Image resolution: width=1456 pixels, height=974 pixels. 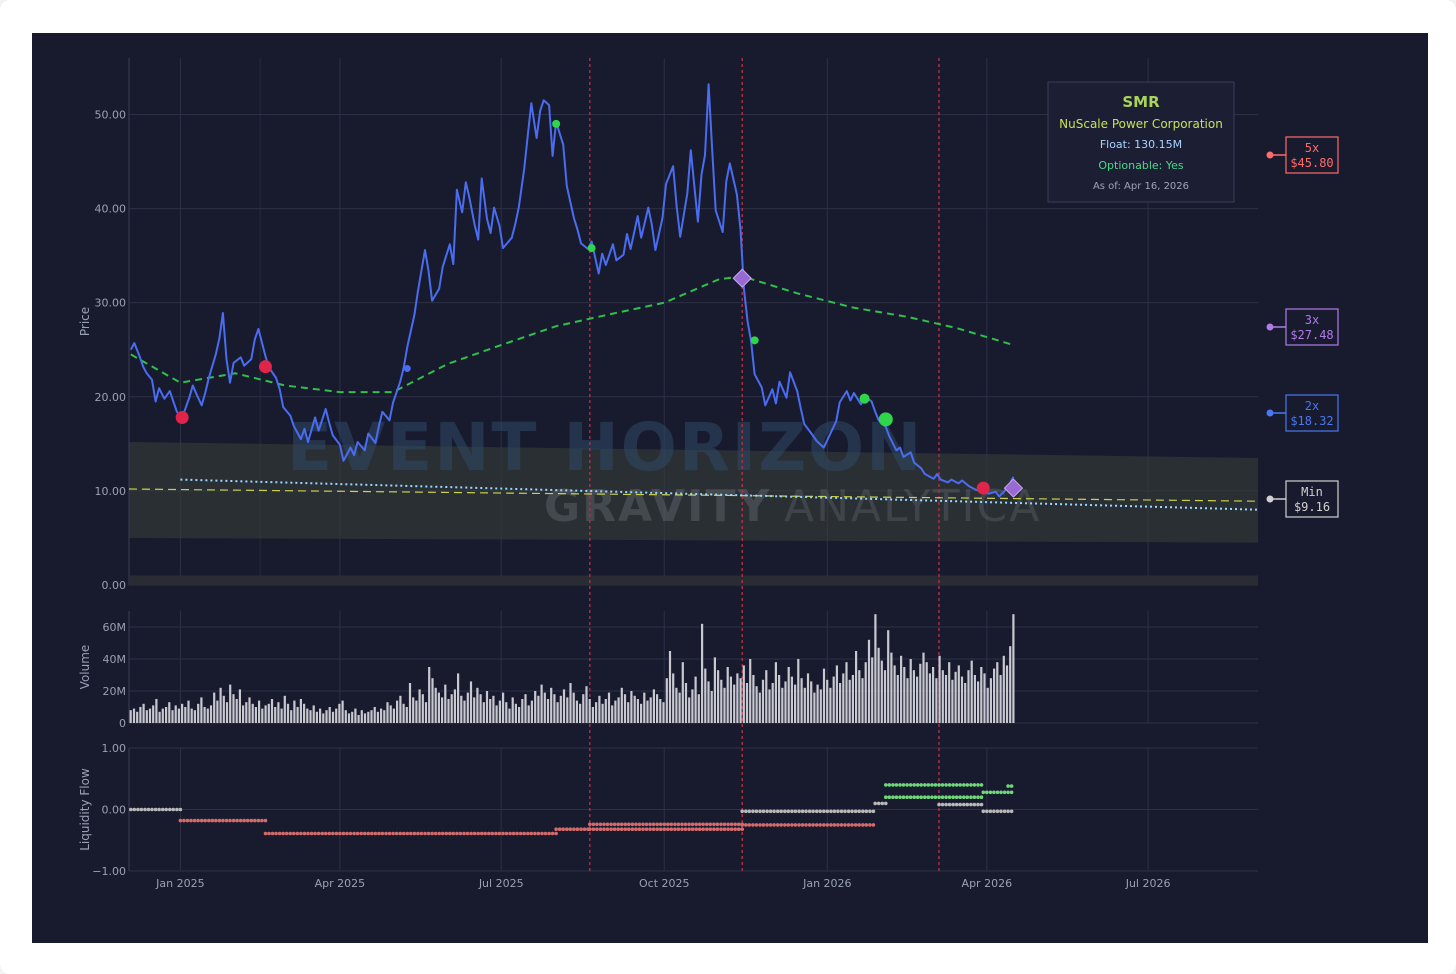 I want to click on support-band, so click(x=693, y=492).